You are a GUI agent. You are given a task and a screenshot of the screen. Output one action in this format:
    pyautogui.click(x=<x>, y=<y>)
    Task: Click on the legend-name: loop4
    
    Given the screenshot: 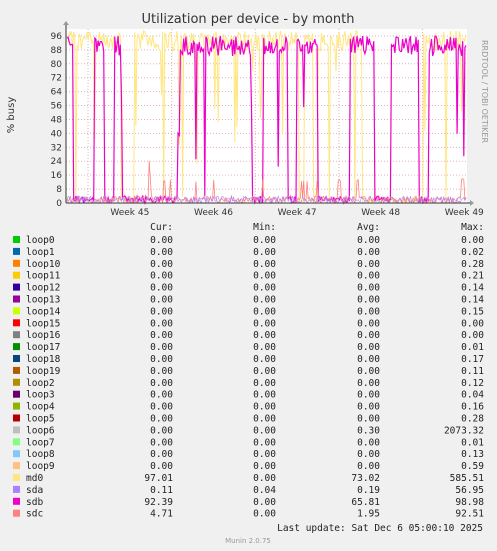 What is the action you would take?
    pyautogui.click(x=40, y=407)
    